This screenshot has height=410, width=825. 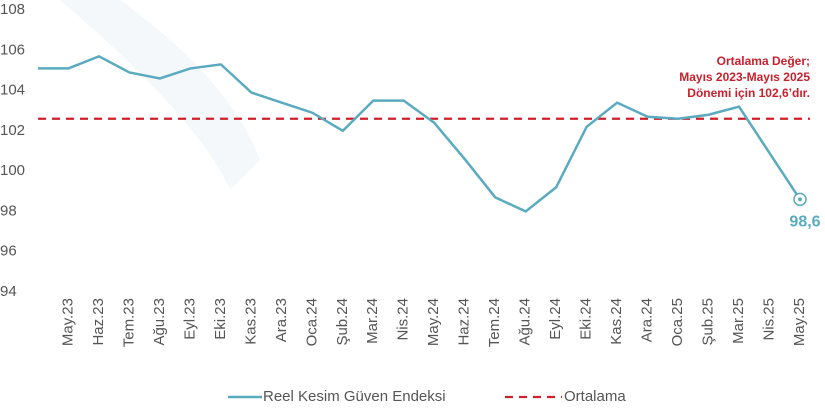 I want to click on x-tick-label: Şub.25, so click(x=708, y=322).